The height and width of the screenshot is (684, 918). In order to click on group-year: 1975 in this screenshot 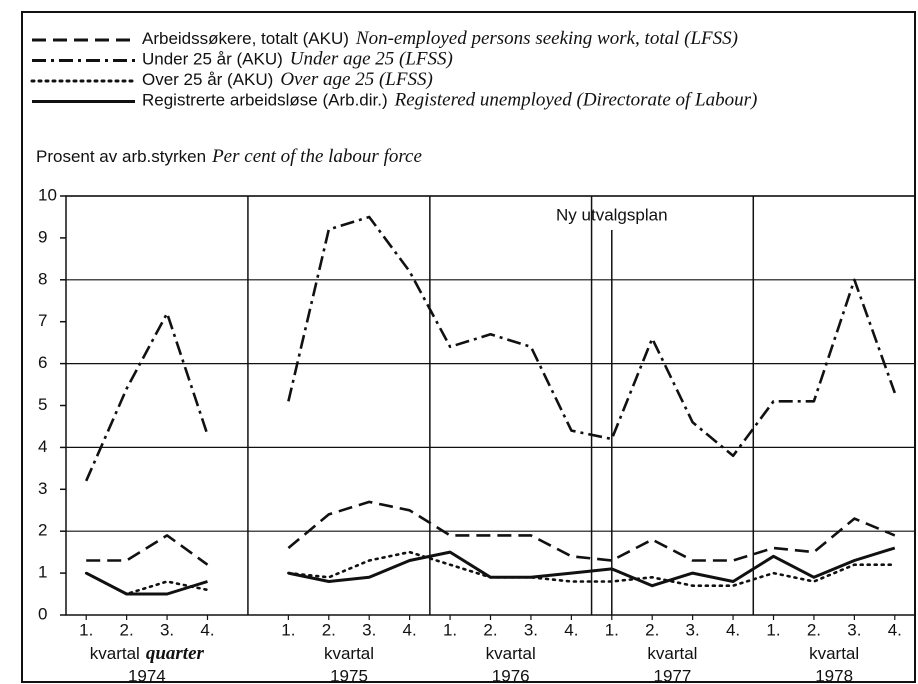, I will do `click(349, 675)`.